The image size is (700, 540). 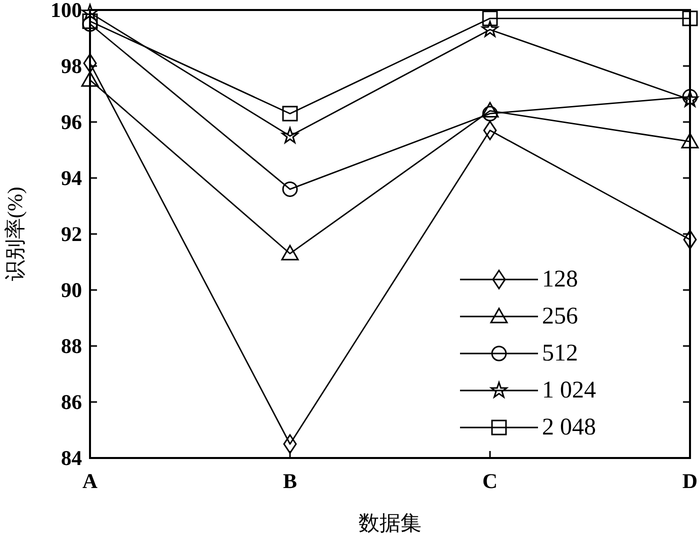 What do you see at coordinates (71, 458) in the screenshot?
I see `y-tick-label: 84` at bounding box center [71, 458].